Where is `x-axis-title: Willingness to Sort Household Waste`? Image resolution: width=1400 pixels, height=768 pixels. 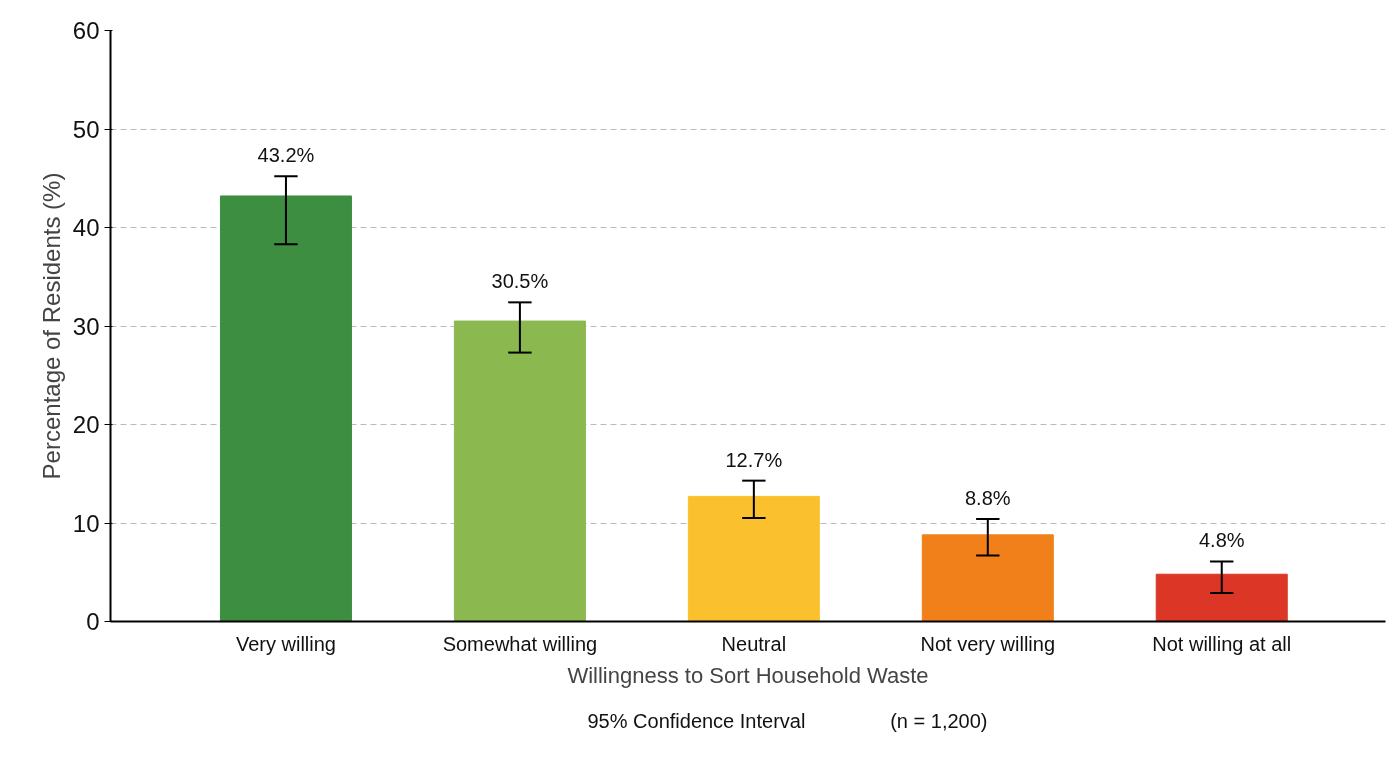 x-axis-title: Willingness to Sort Household Waste is located at coordinates (748, 675).